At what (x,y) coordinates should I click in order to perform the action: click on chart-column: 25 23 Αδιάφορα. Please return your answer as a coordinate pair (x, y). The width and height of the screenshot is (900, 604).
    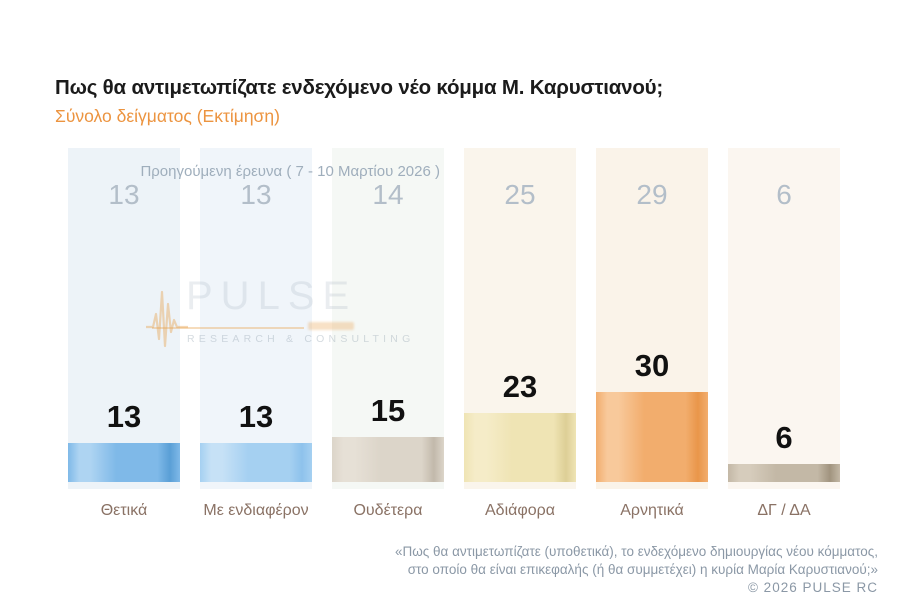
    Looking at the image, I should click on (520, 334).